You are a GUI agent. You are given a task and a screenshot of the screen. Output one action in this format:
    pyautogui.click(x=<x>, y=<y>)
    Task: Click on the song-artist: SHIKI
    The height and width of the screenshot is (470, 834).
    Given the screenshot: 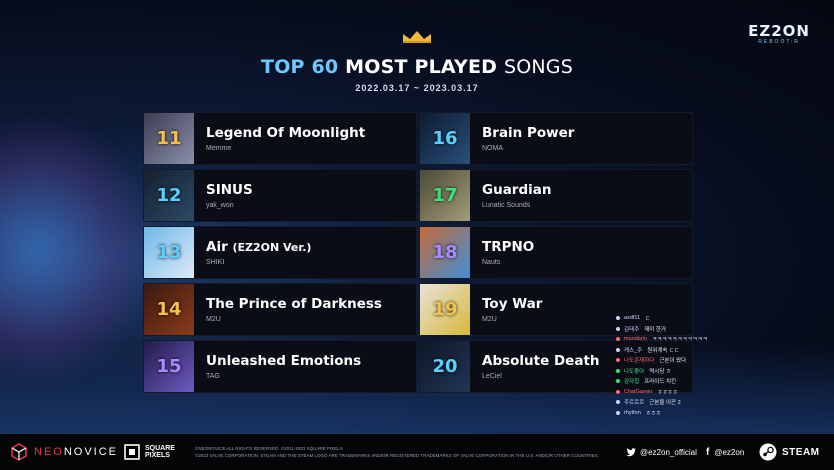 What is the action you would take?
    pyautogui.click(x=215, y=262)
    